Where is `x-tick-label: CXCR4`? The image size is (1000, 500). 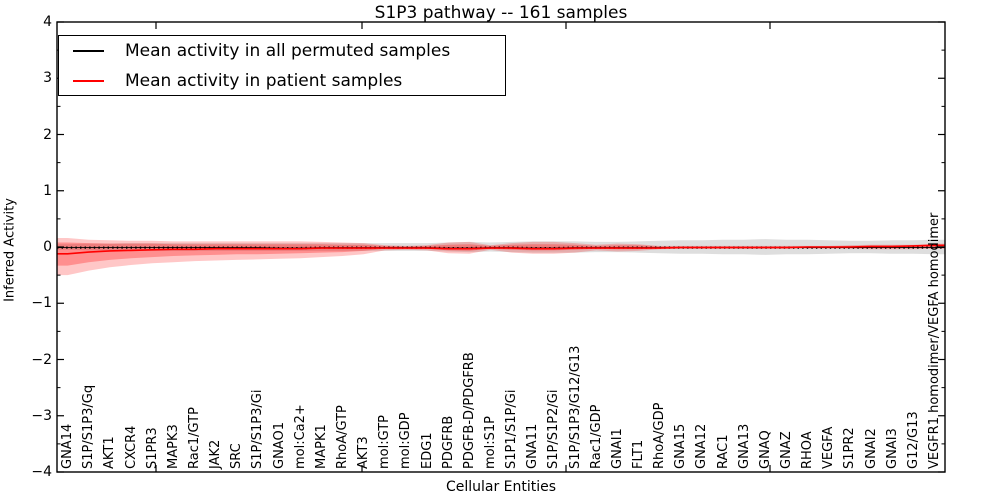
x-tick-label: CXCR4 is located at coordinates (131, 447).